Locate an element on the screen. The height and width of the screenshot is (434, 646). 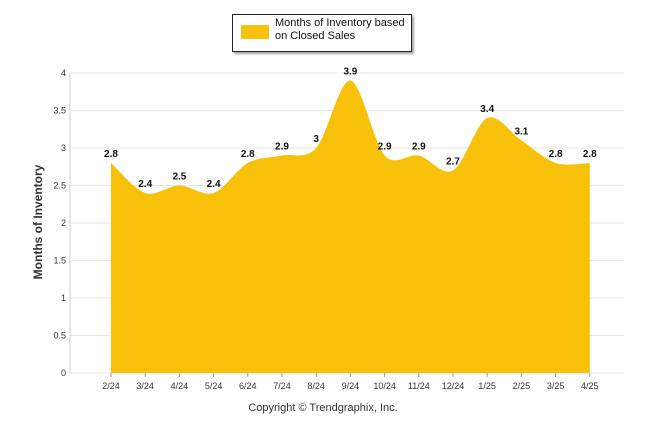
copyright-text: Copyright © Trendgraphix, Inc. is located at coordinates (323, 408).